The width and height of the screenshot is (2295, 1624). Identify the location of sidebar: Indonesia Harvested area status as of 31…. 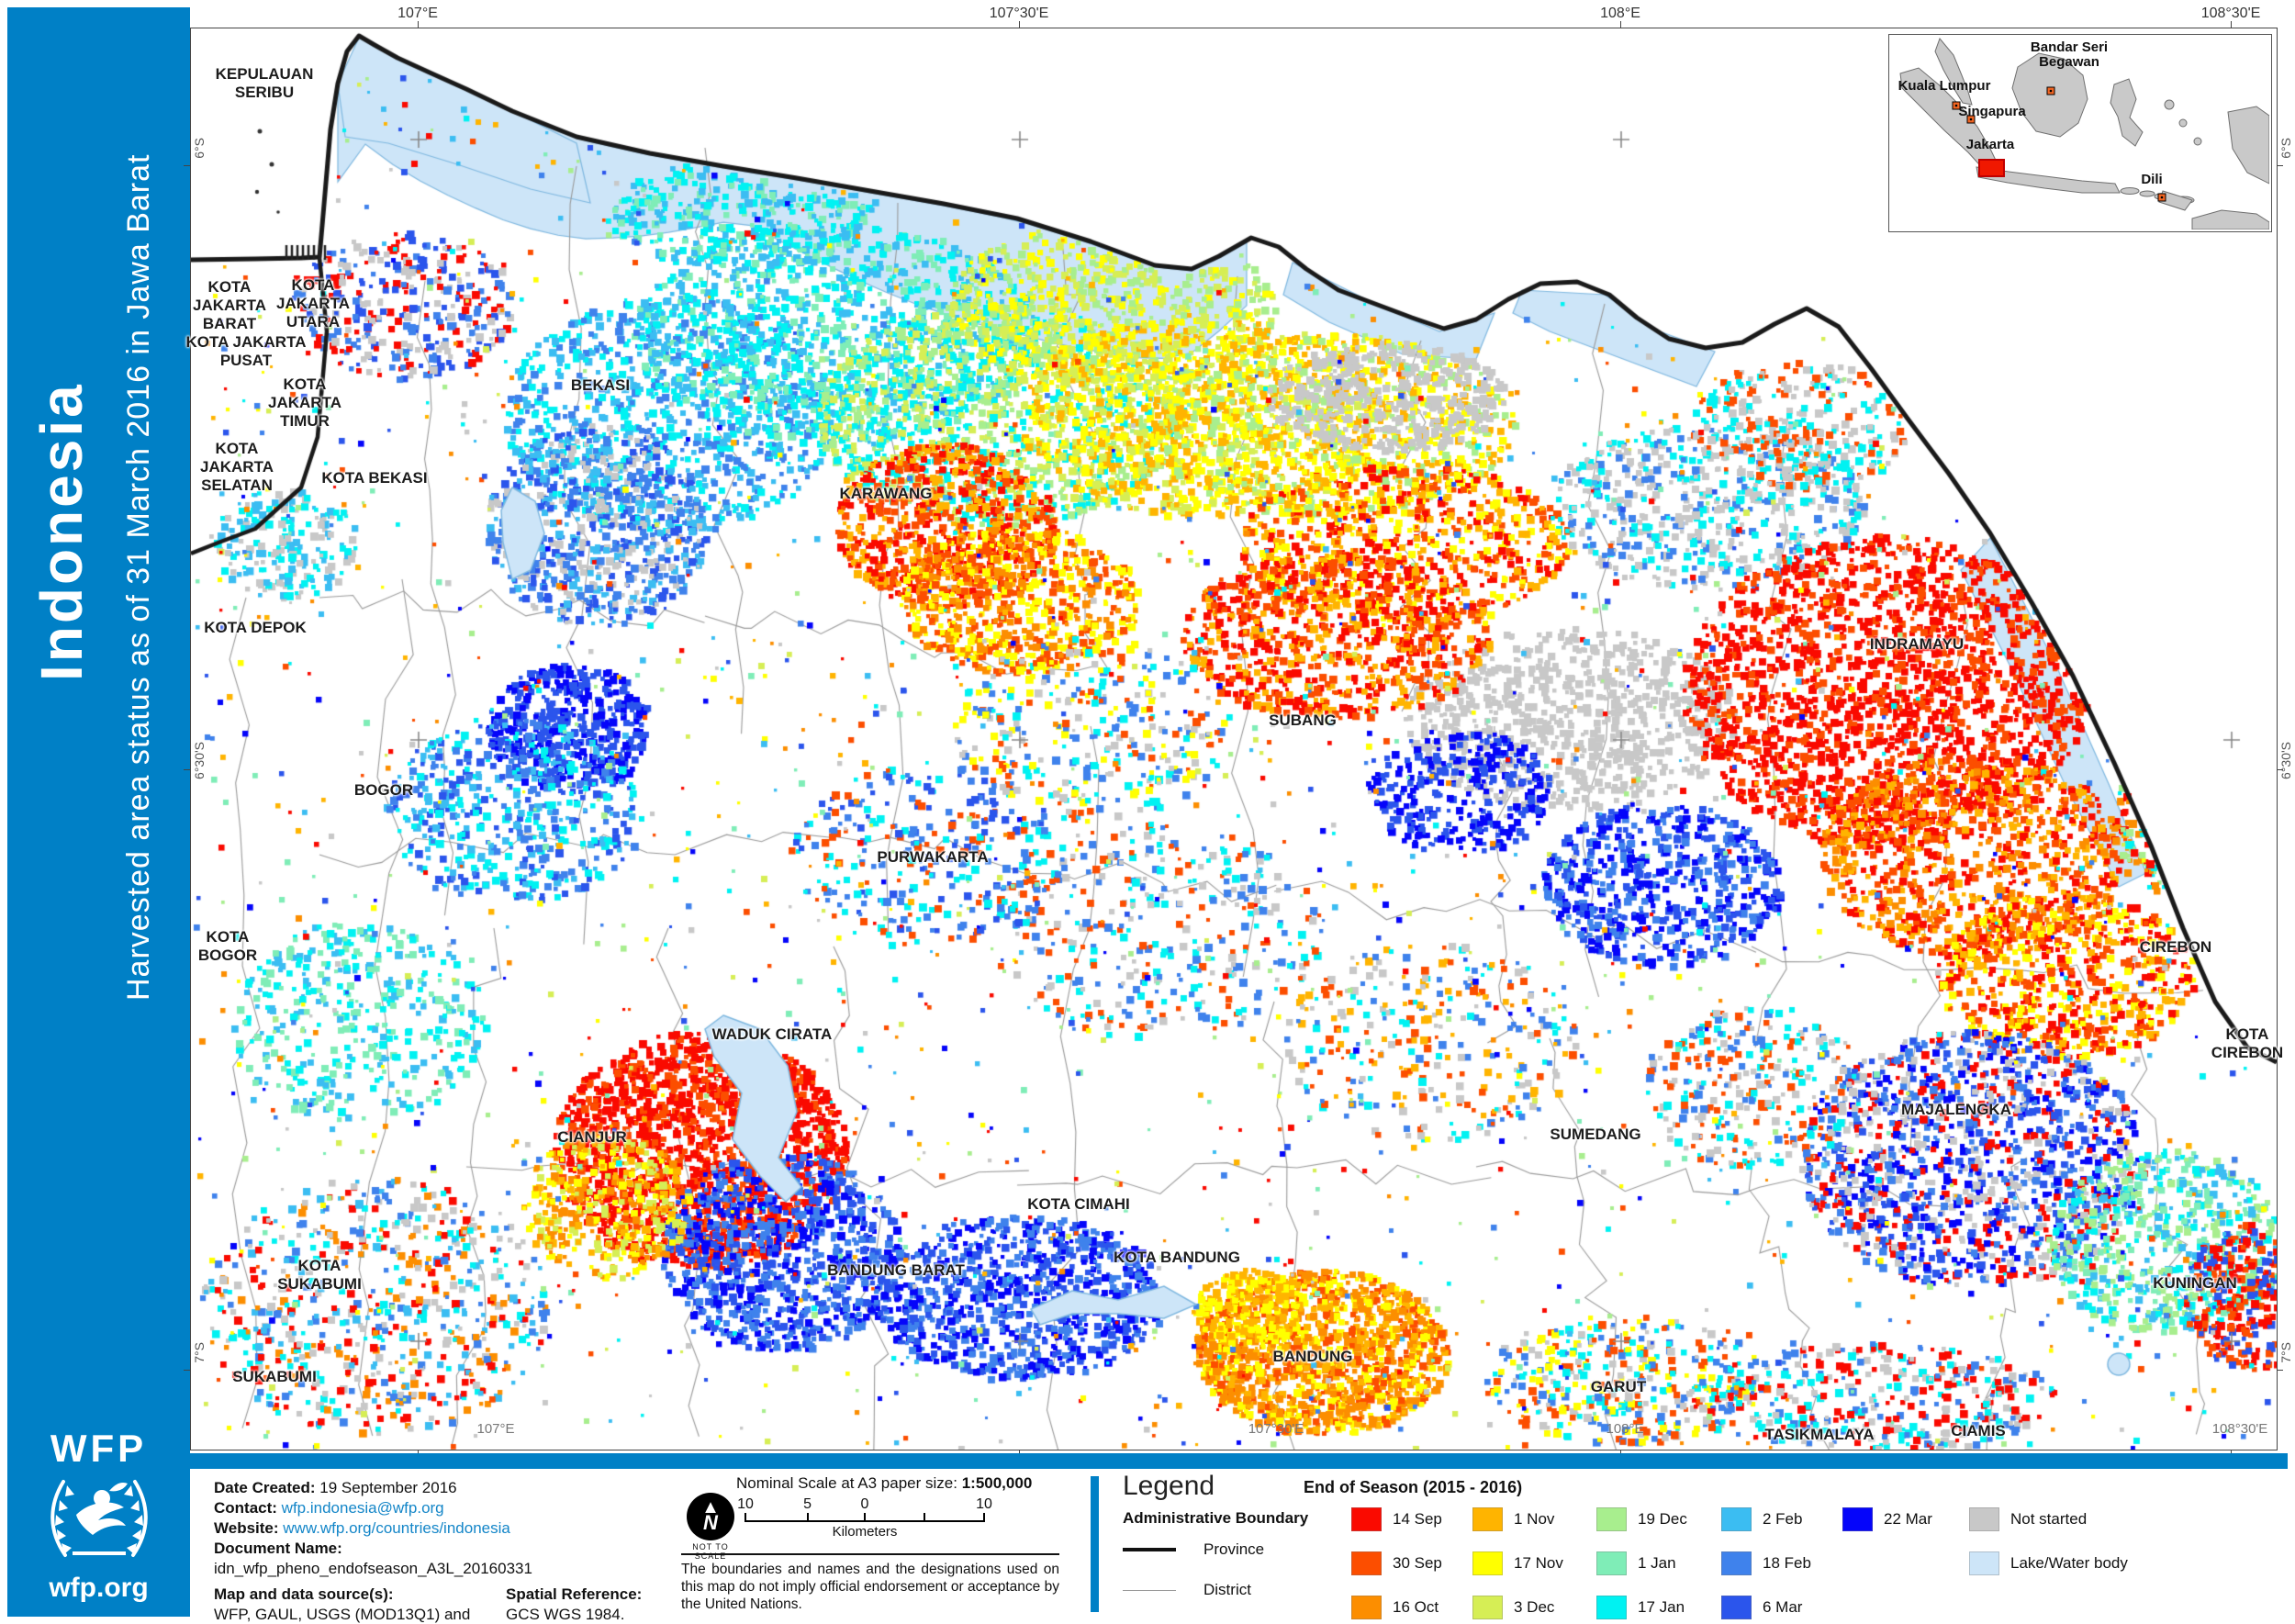
(98, 812).